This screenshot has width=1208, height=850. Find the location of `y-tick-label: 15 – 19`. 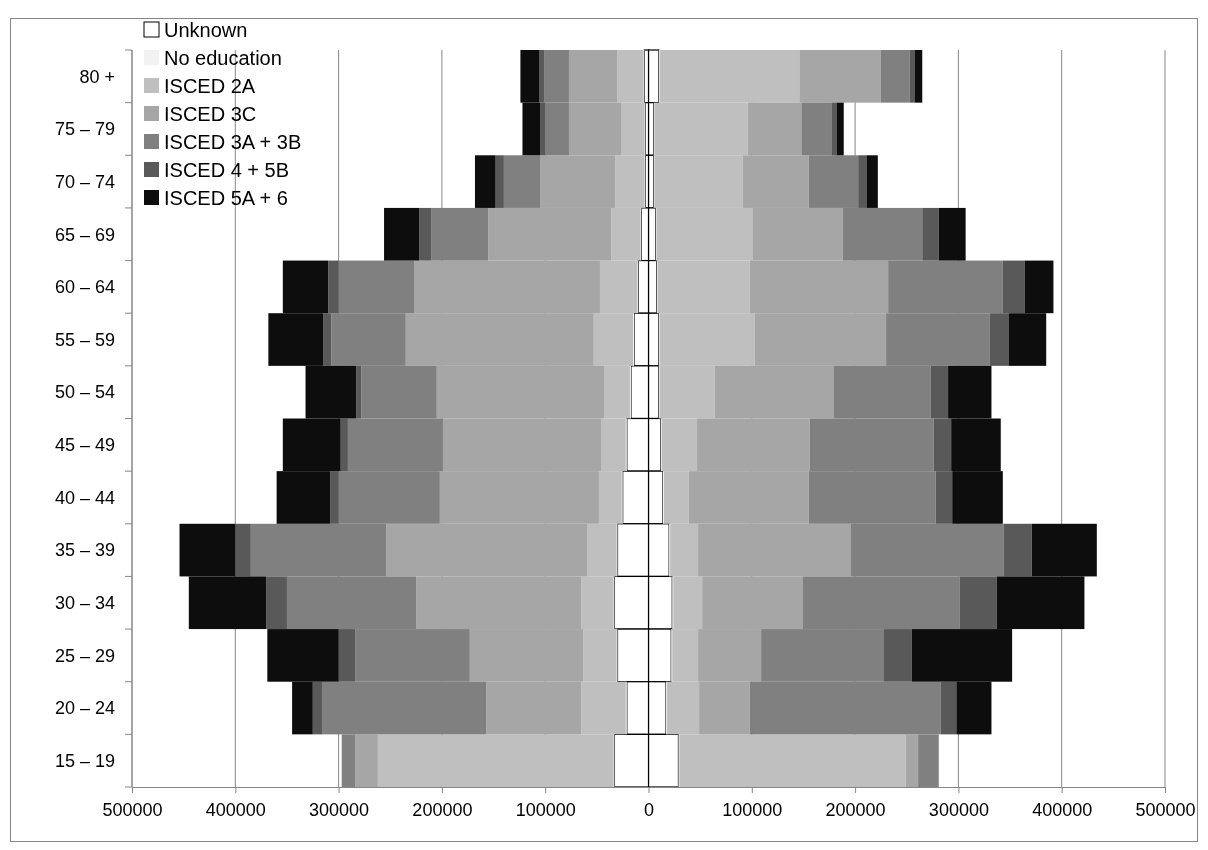

y-tick-label: 15 – 19 is located at coordinates (84, 760).